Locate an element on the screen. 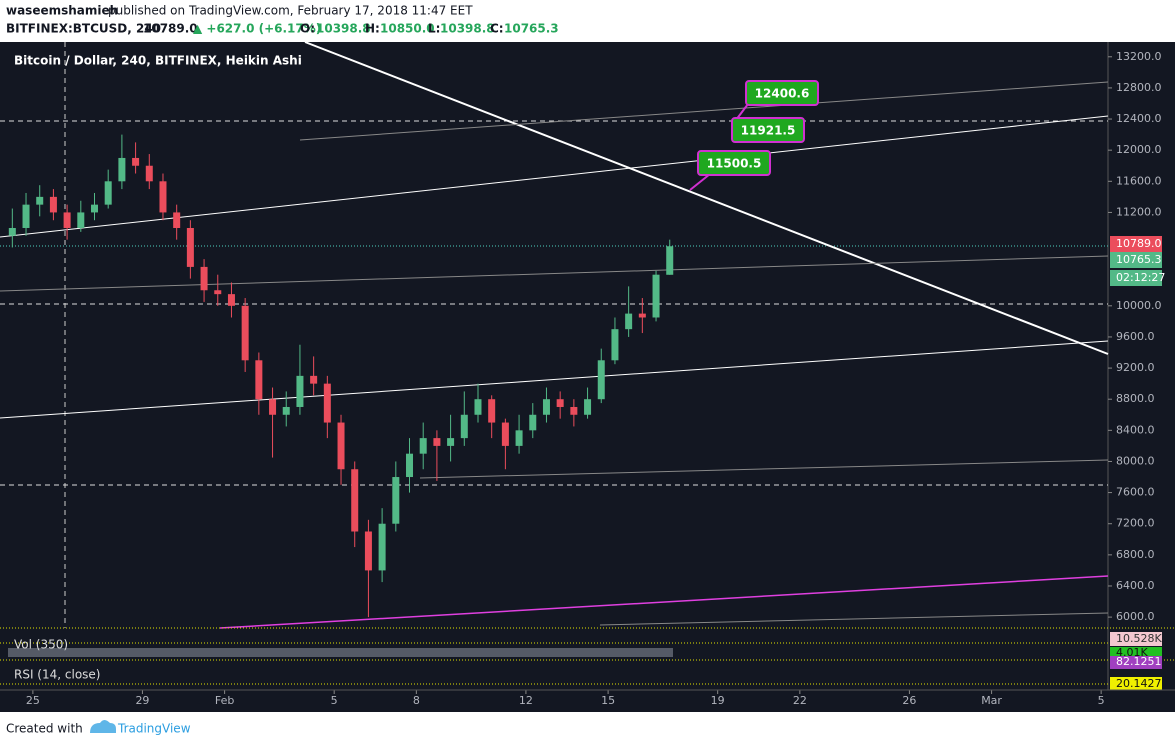 The height and width of the screenshot is (746, 1175). y-tick-label: 10000.0 is located at coordinates (1139, 305).